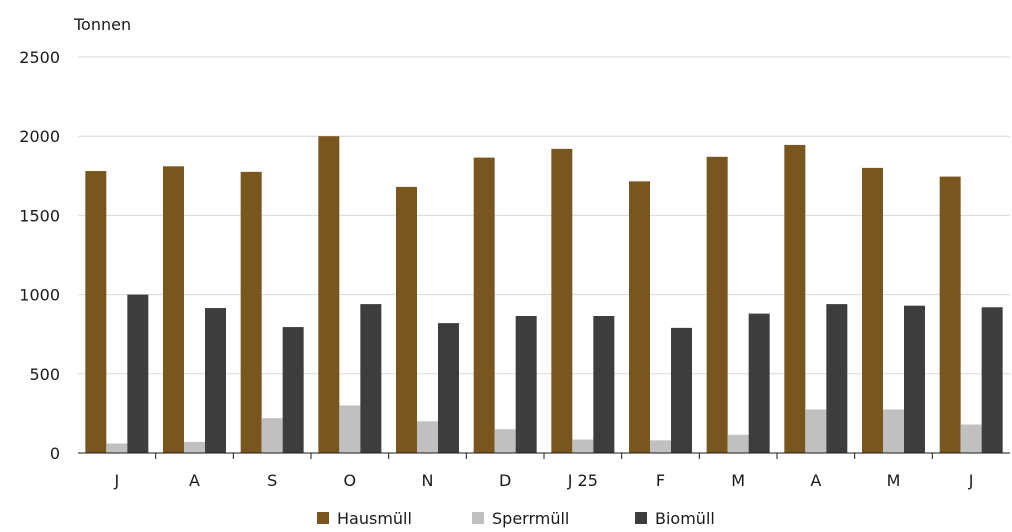  I want to click on x-tick-label: J 25, so click(582, 480).